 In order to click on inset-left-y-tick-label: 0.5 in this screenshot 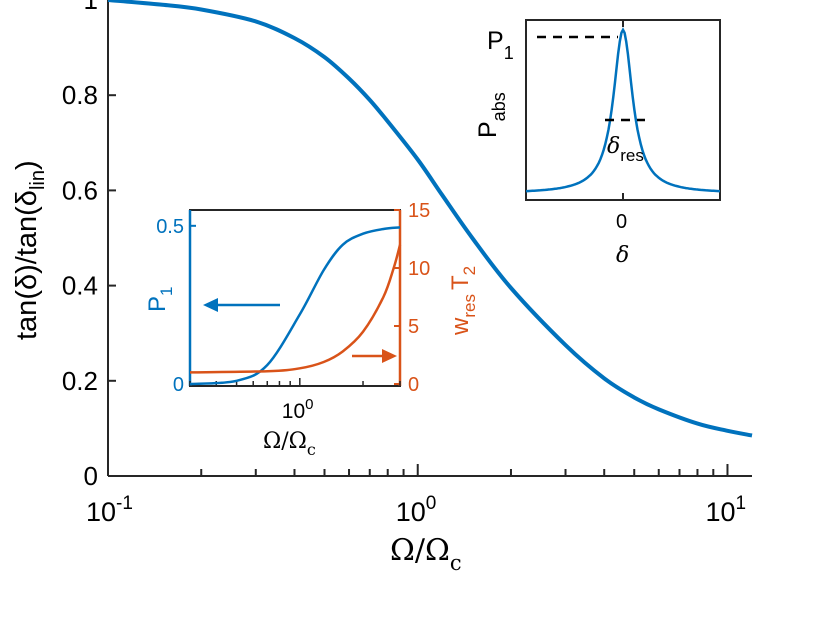, I will do `click(170, 227)`.